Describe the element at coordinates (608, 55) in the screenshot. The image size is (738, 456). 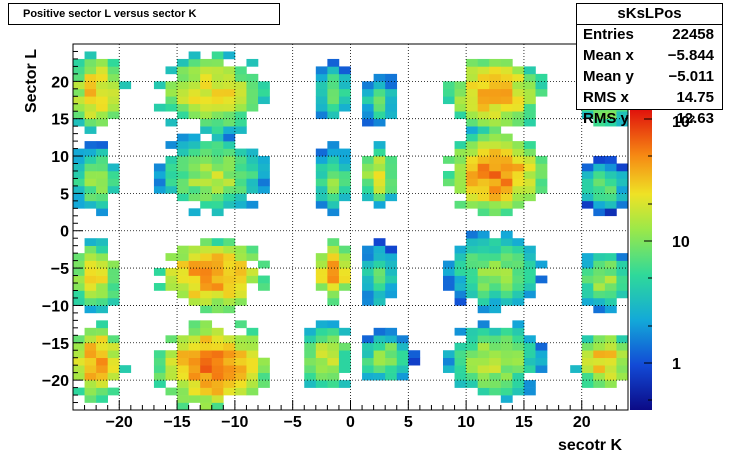
I see `stats-label: Mean x` at that location.